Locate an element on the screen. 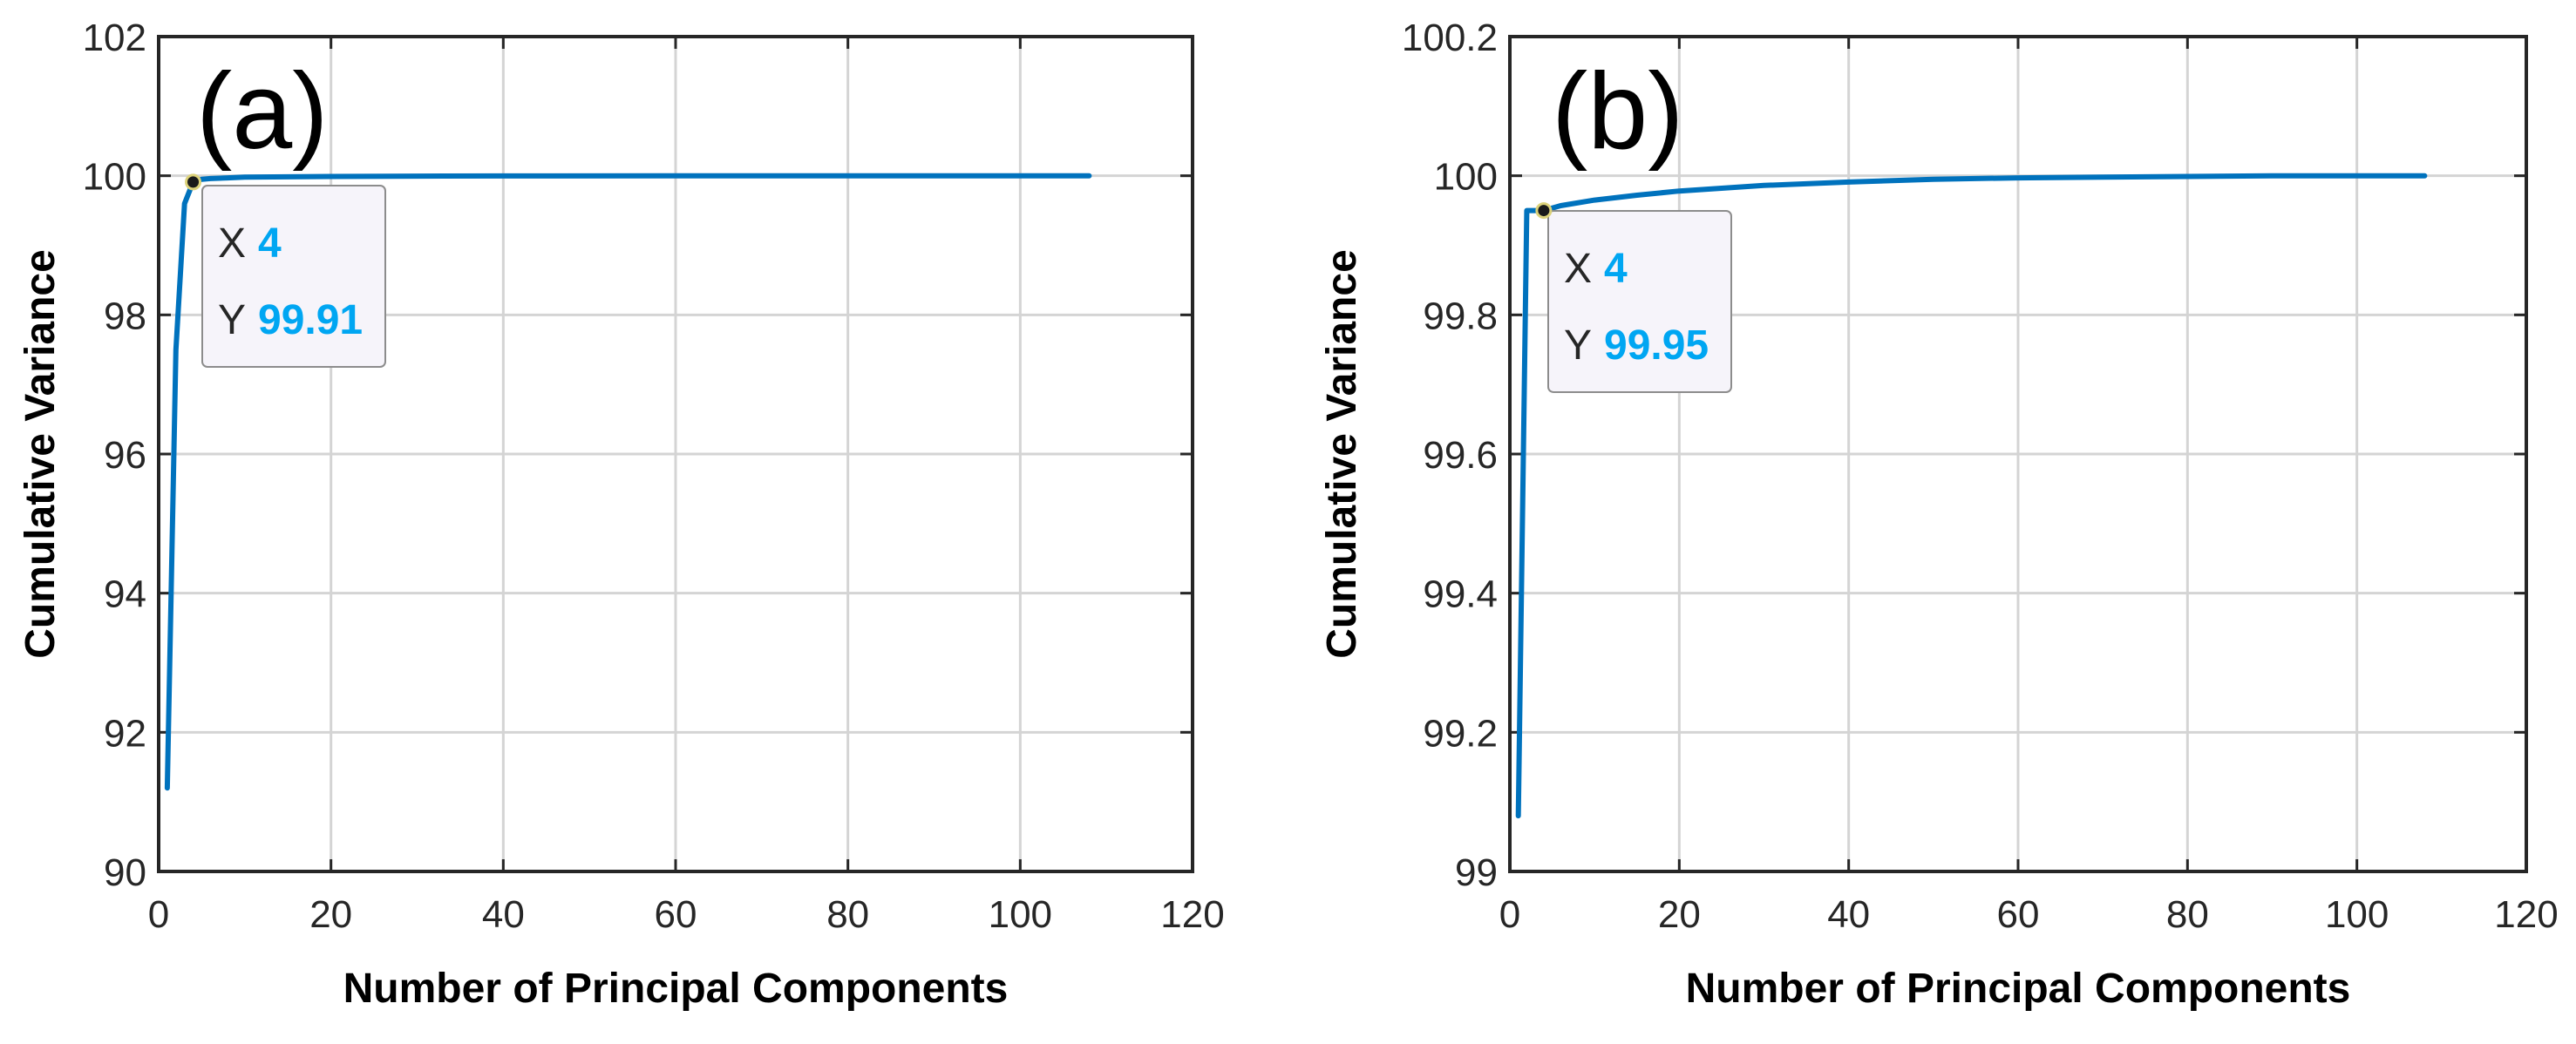 This screenshot has height=1044, width=2576. y-tick-label: 96 is located at coordinates (125, 455).